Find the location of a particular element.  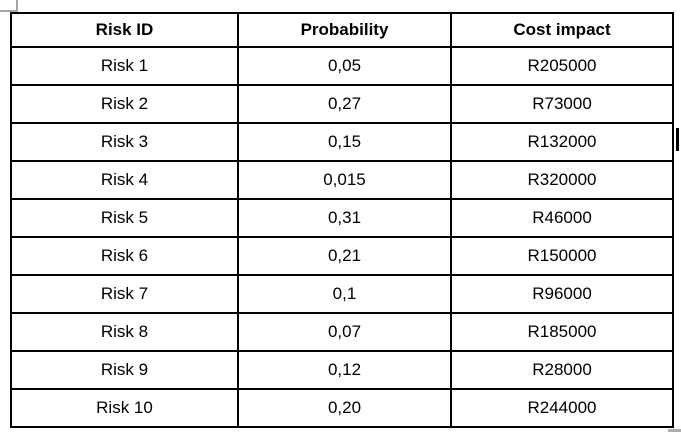

table-row: Risk 7 0,1 R96000 is located at coordinates (342, 294).